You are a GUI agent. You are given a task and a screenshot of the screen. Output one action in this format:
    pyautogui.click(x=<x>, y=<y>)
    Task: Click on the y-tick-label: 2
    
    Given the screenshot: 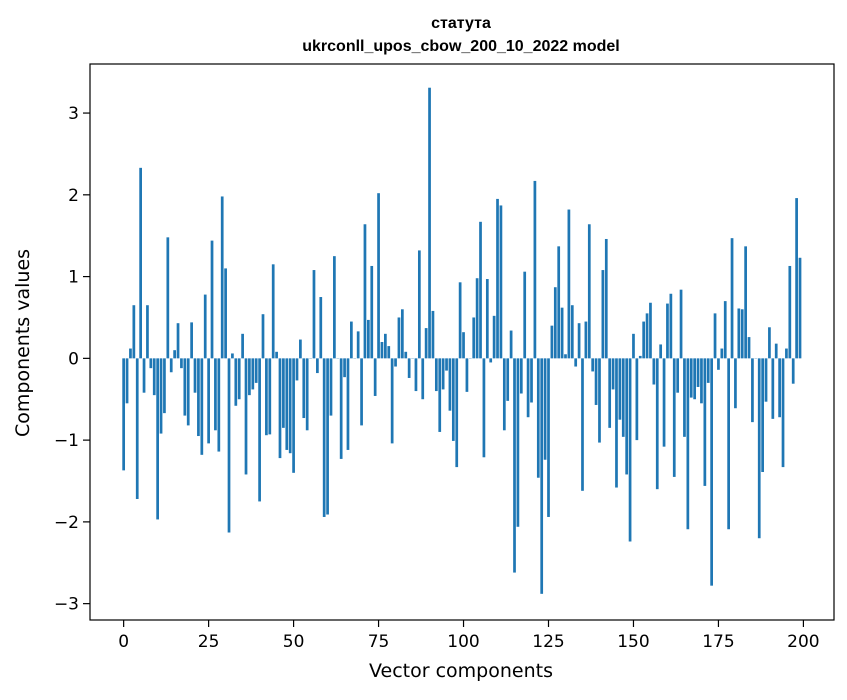 What is the action you would take?
    pyautogui.click(x=73, y=196)
    